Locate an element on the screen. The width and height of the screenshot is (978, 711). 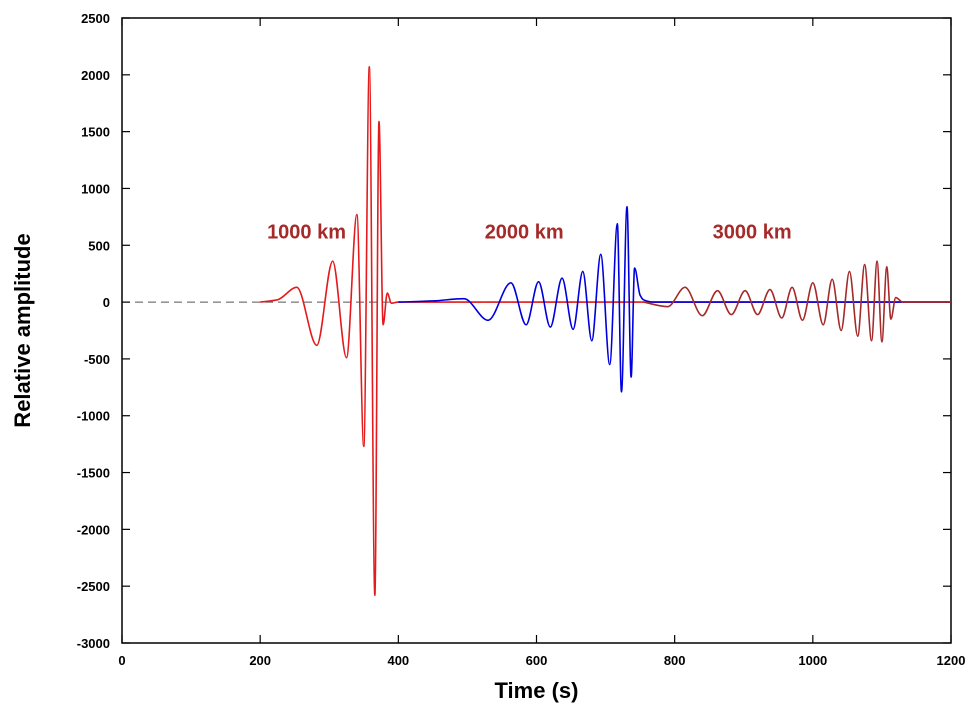
series-label-2: 2000 km is located at coordinates (524, 232).